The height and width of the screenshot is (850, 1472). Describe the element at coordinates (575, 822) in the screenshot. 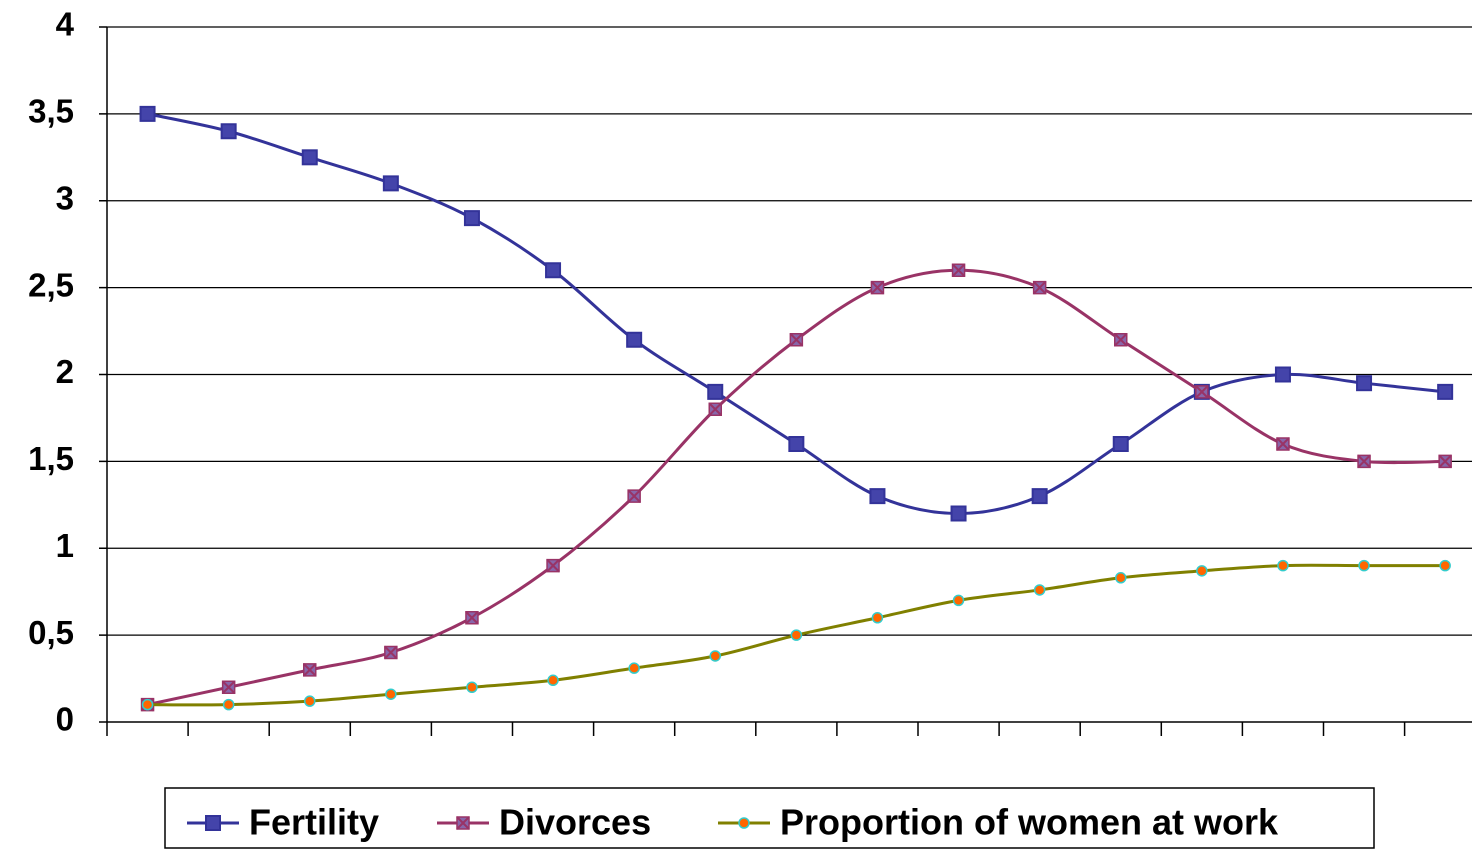

I see `legend-label: Divorces` at that location.